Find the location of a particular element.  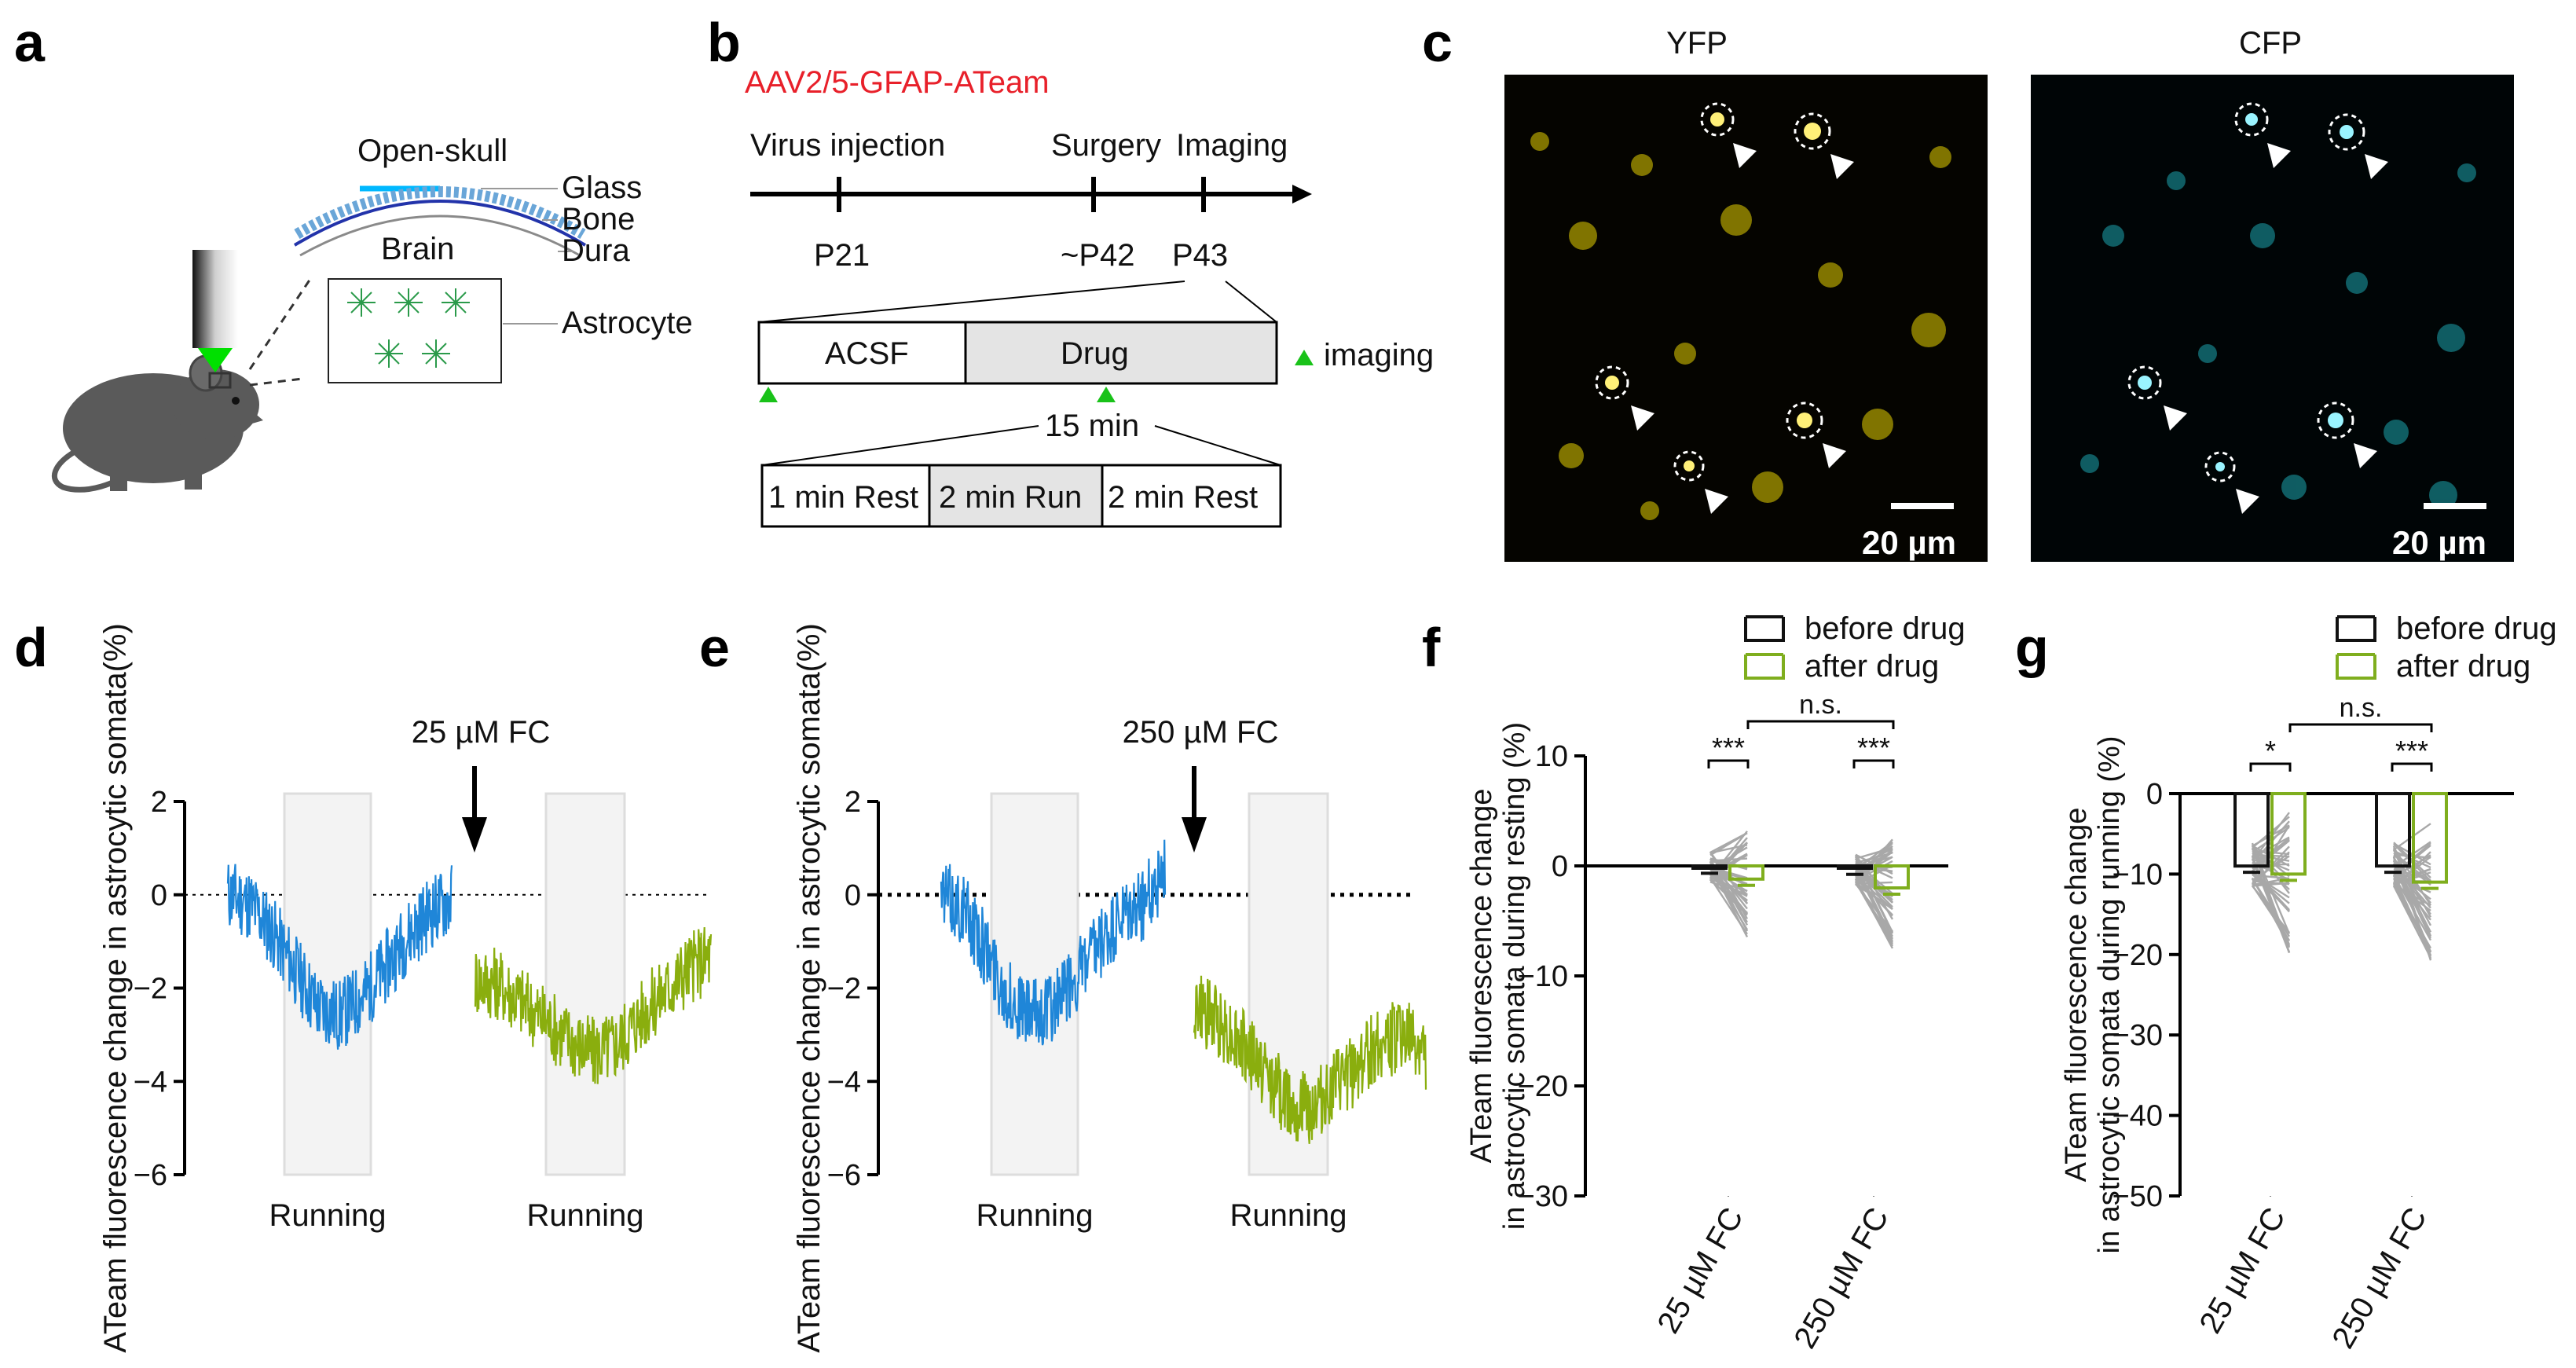

yfp-scale-label: 20 µm is located at coordinates (1909, 542).